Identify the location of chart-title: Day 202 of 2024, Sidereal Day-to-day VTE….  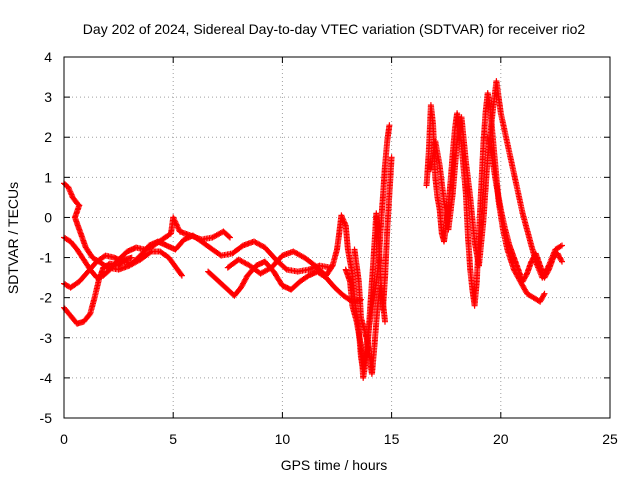
(334, 29).